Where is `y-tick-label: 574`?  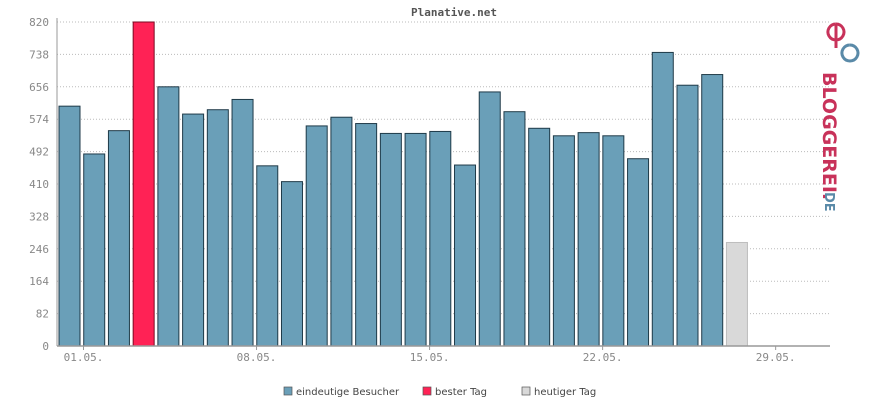
y-tick-label: 574 is located at coordinates (39, 119).